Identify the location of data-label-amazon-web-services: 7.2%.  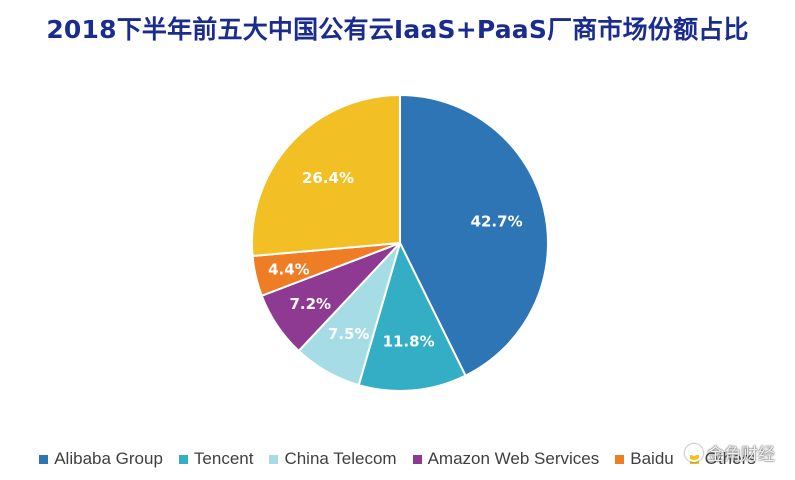
(310, 304).